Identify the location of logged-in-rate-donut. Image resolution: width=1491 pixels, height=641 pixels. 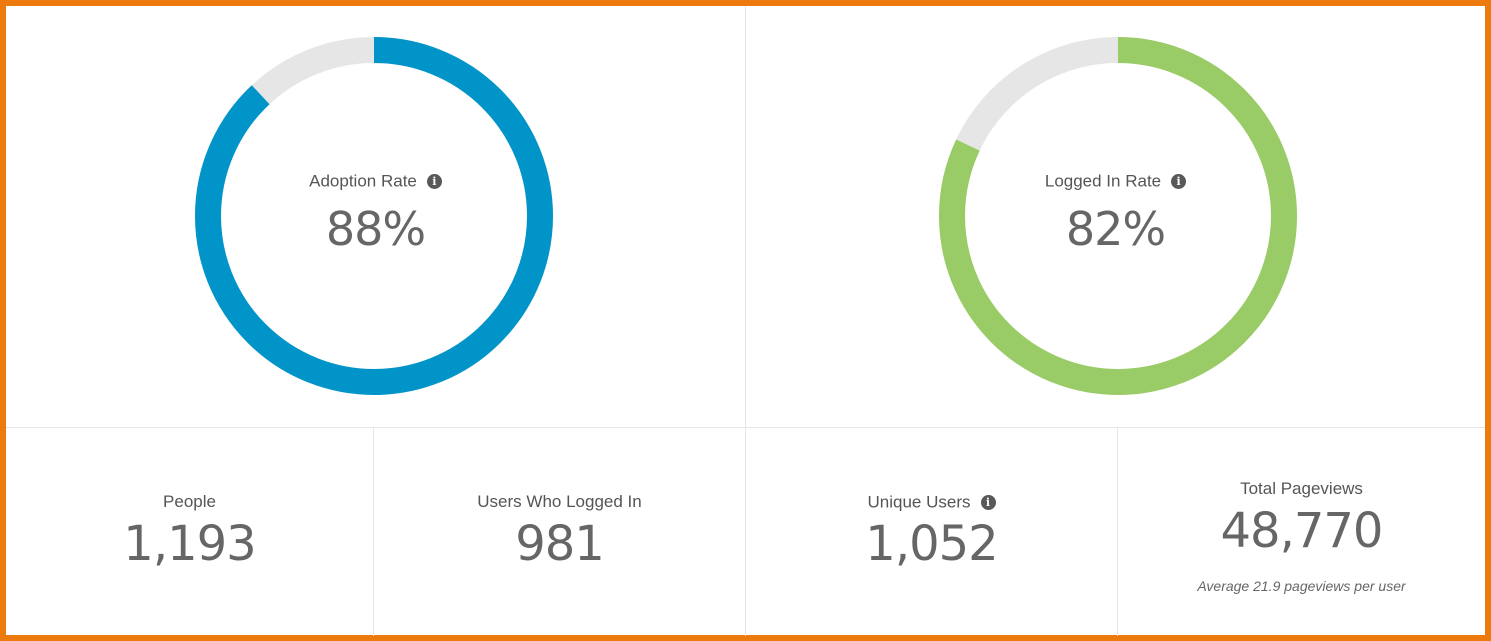
(1118, 216).